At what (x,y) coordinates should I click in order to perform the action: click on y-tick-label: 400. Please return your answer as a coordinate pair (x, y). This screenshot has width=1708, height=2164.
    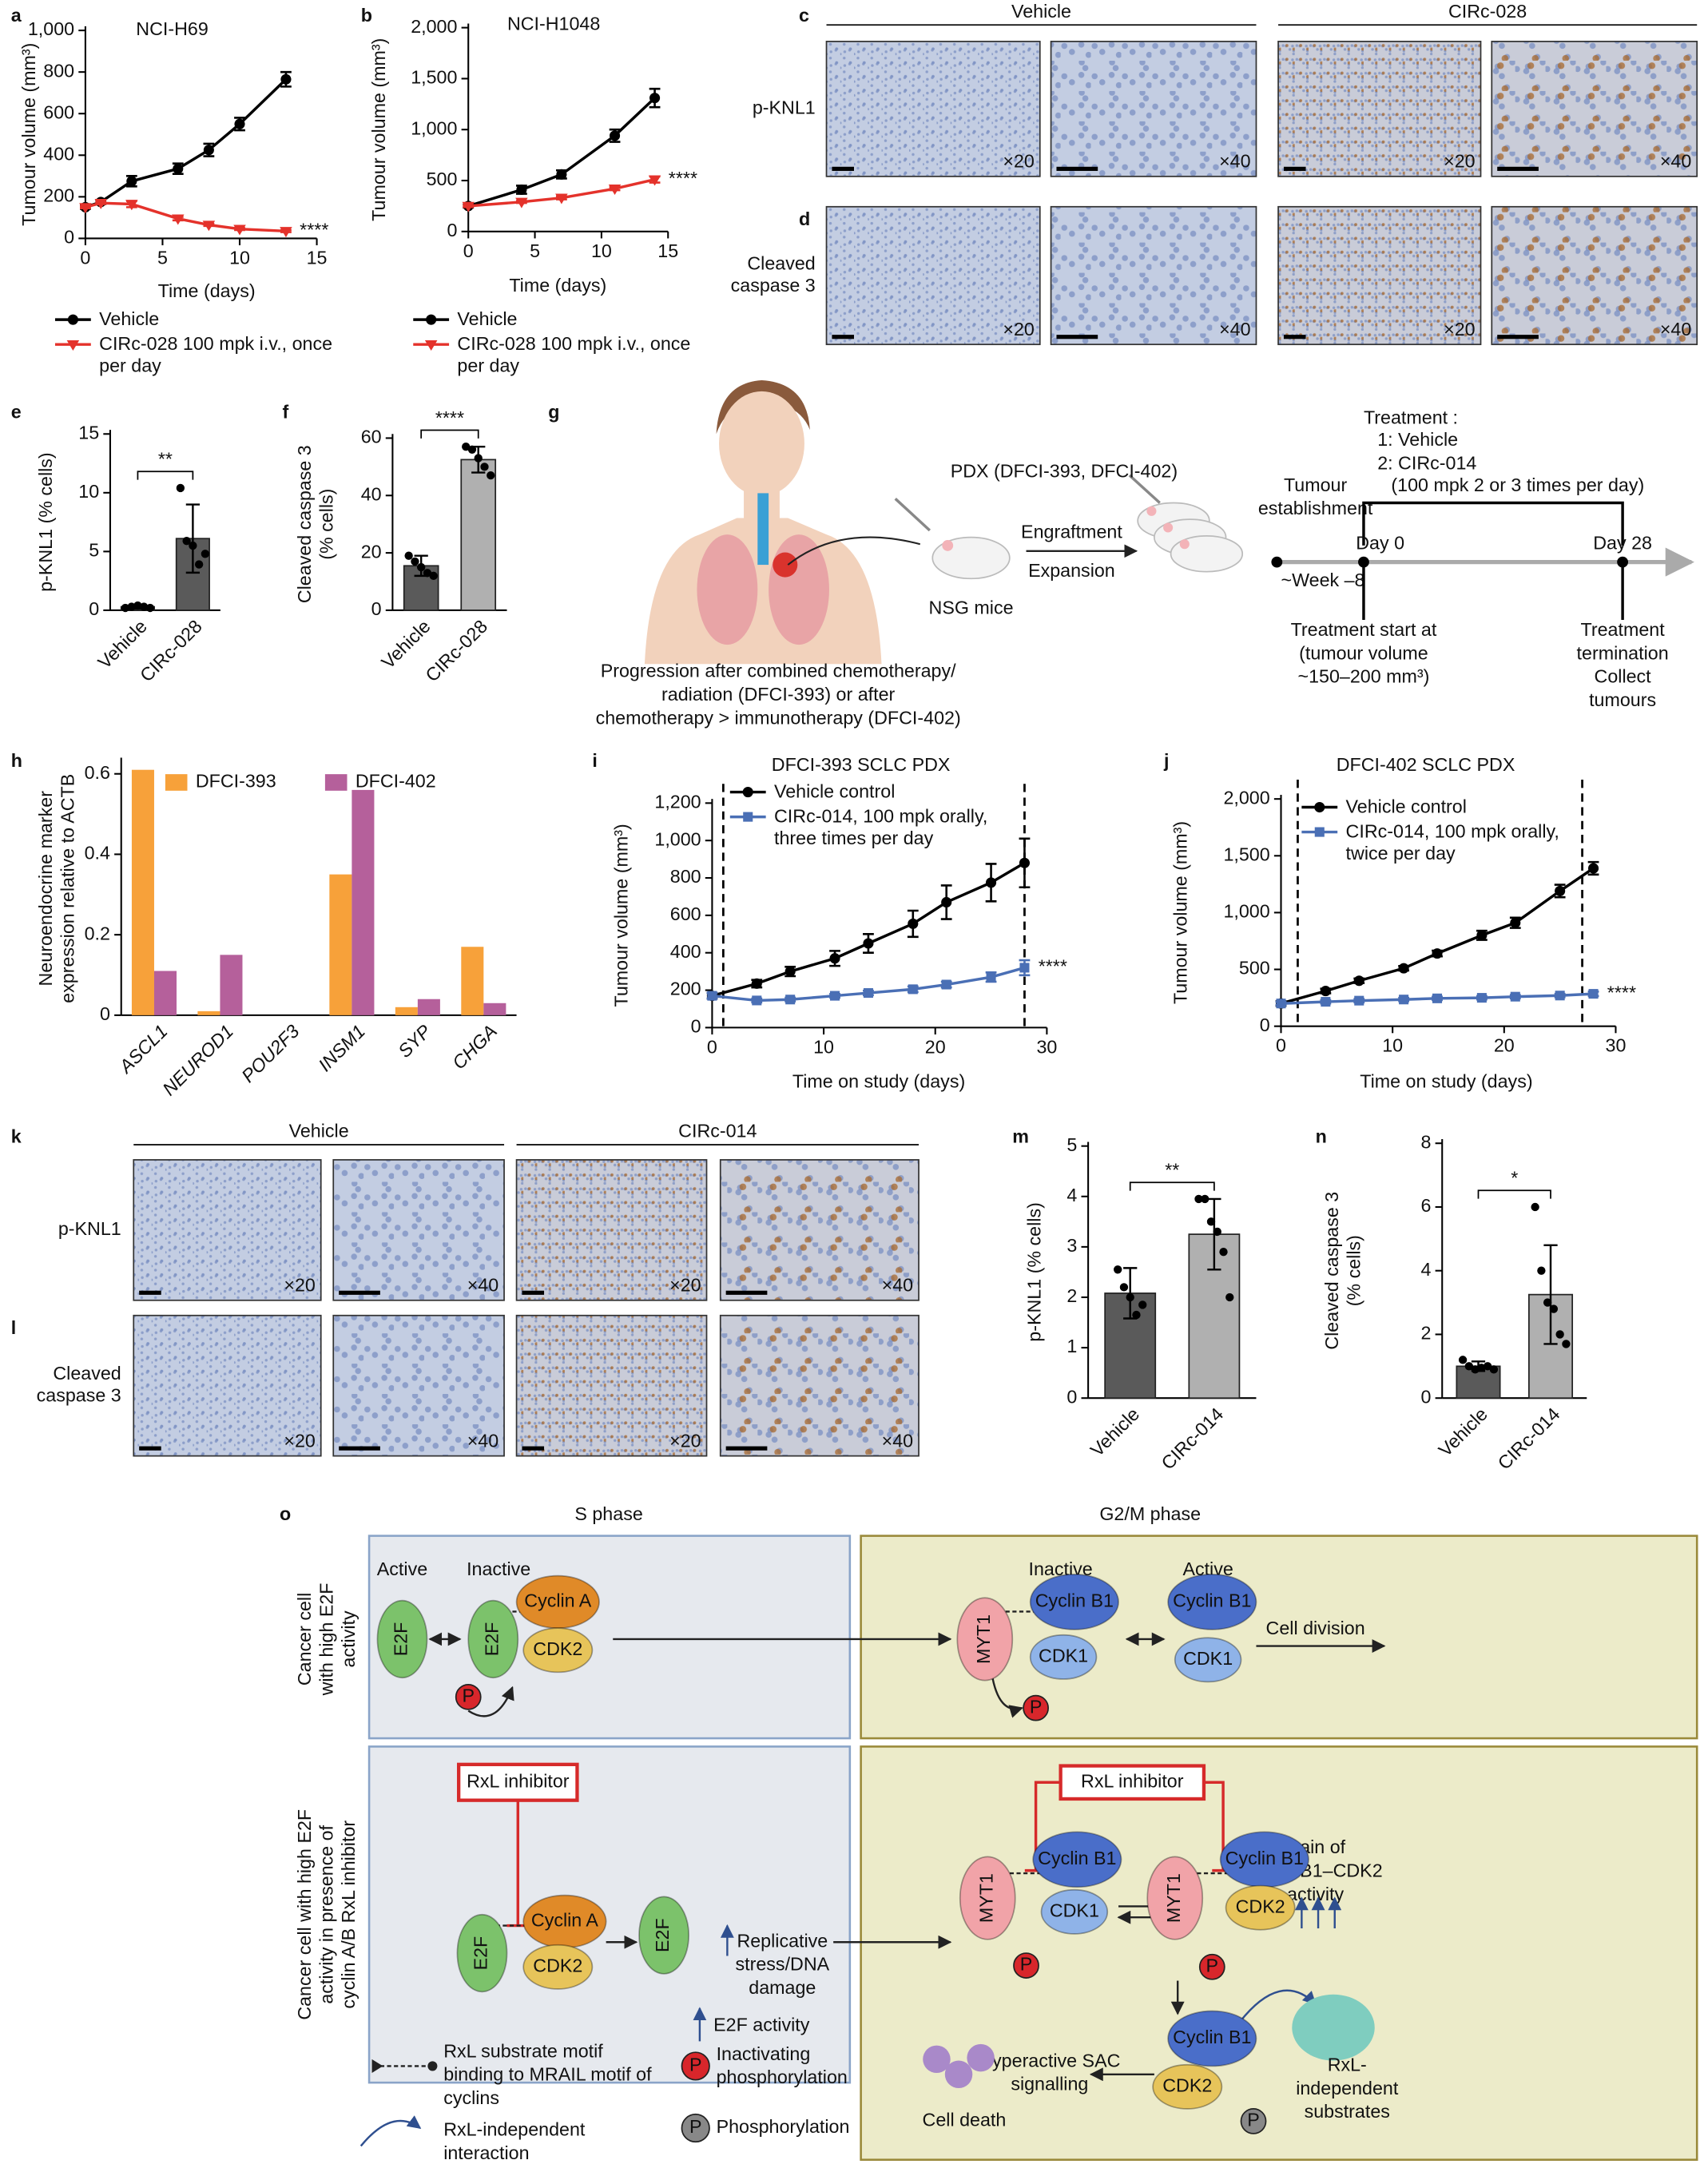
    Looking at the image, I should click on (685, 951).